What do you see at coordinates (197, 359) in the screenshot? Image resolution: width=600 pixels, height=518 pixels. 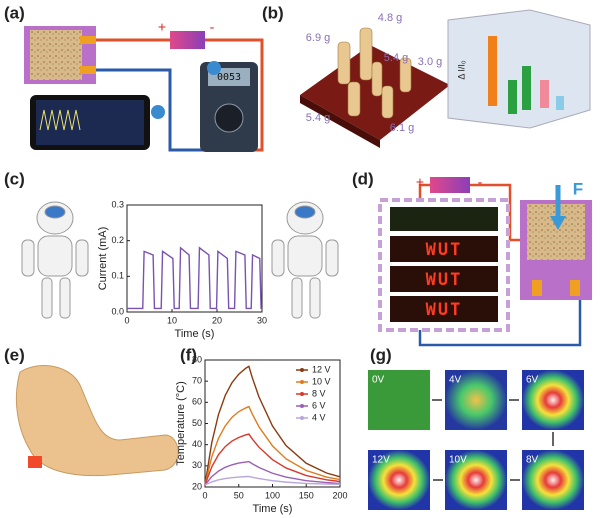 I see `y-tick-label: 80` at bounding box center [197, 359].